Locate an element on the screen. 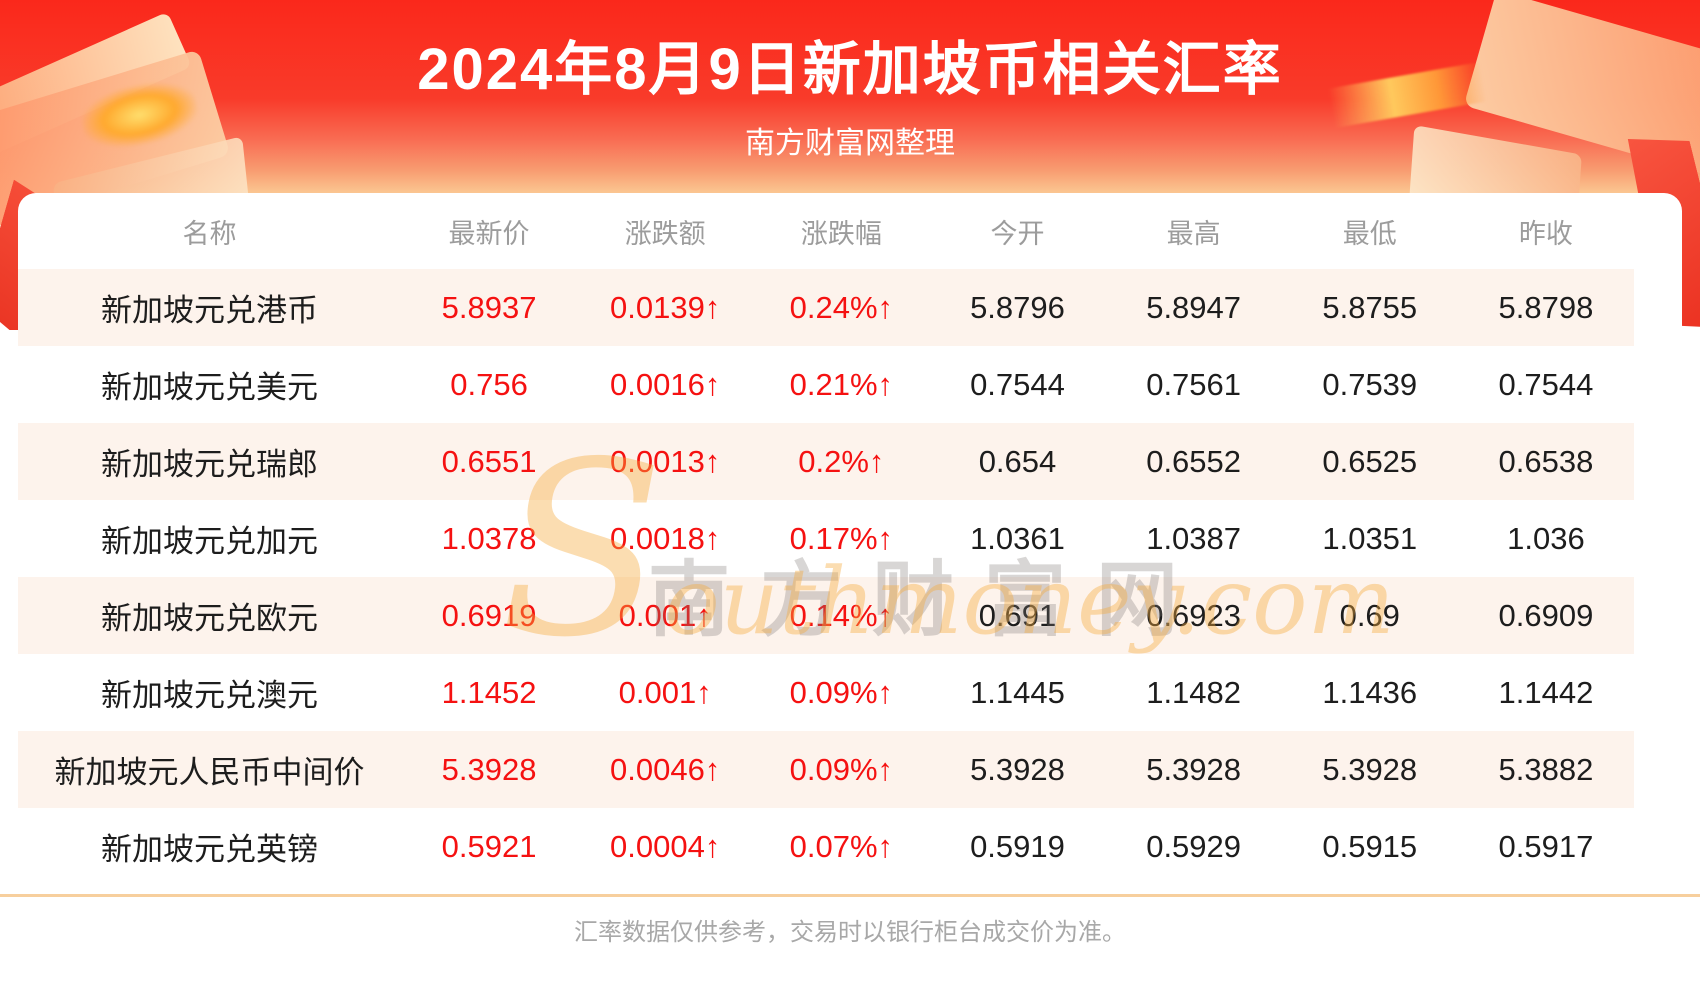 This screenshot has height=1000, width=1700. cell-high: 5.8947 is located at coordinates (1193, 307).